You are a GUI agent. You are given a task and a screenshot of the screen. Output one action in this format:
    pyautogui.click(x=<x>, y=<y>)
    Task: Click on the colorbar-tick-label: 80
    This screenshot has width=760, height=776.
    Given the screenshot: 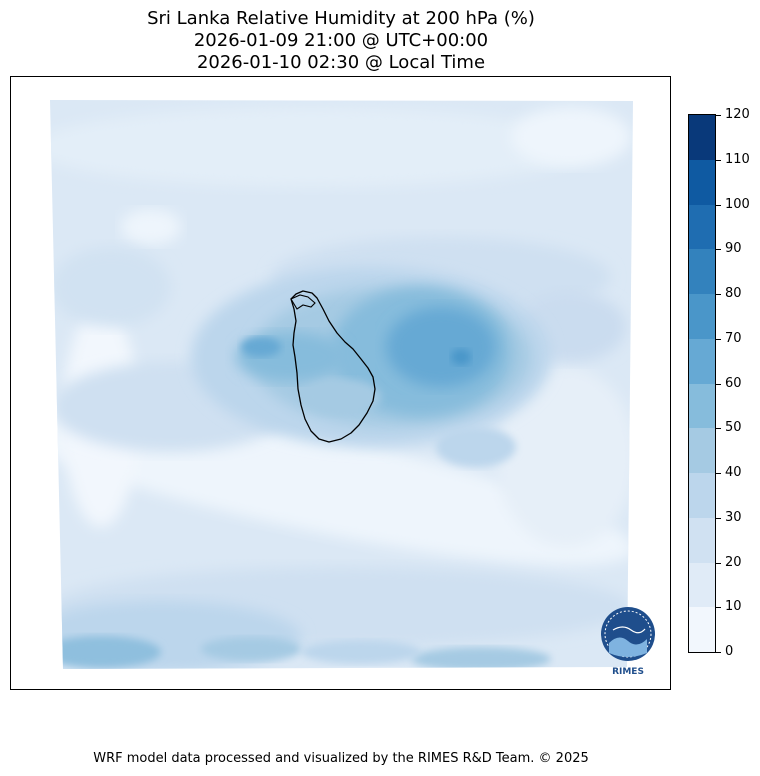 What is the action you would take?
    pyautogui.click(x=733, y=293)
    